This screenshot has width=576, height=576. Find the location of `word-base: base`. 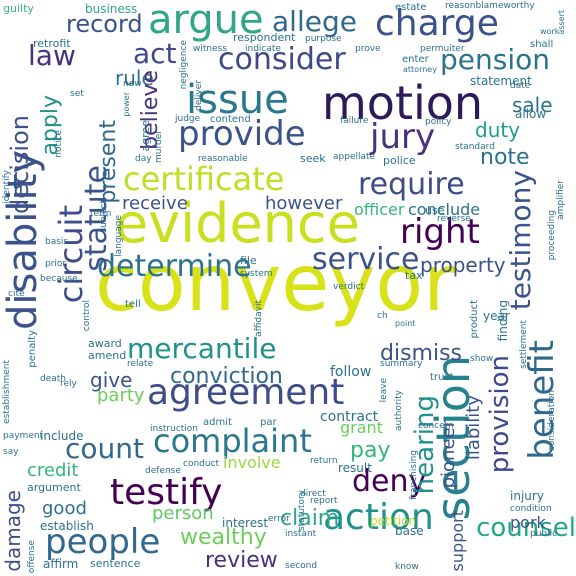

word-base: base is located at coordinates (409, 531).